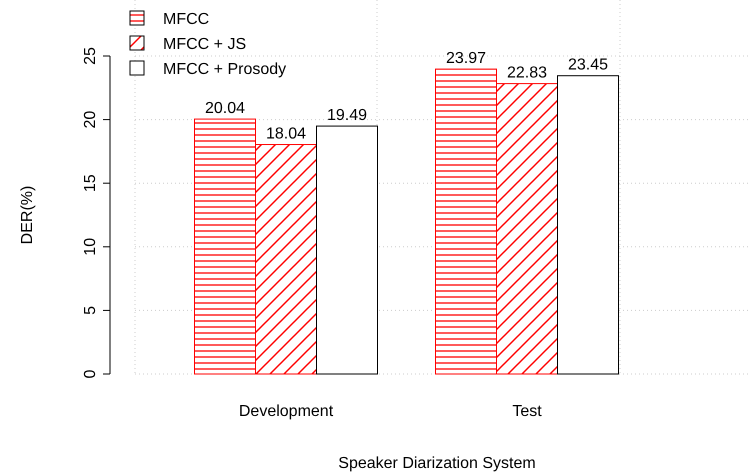 The width and height of the screenshot is (749, 473). Describe the element at coordinates (90, 56) in the screenshot. I see `y-tick-label: 25` at that location.